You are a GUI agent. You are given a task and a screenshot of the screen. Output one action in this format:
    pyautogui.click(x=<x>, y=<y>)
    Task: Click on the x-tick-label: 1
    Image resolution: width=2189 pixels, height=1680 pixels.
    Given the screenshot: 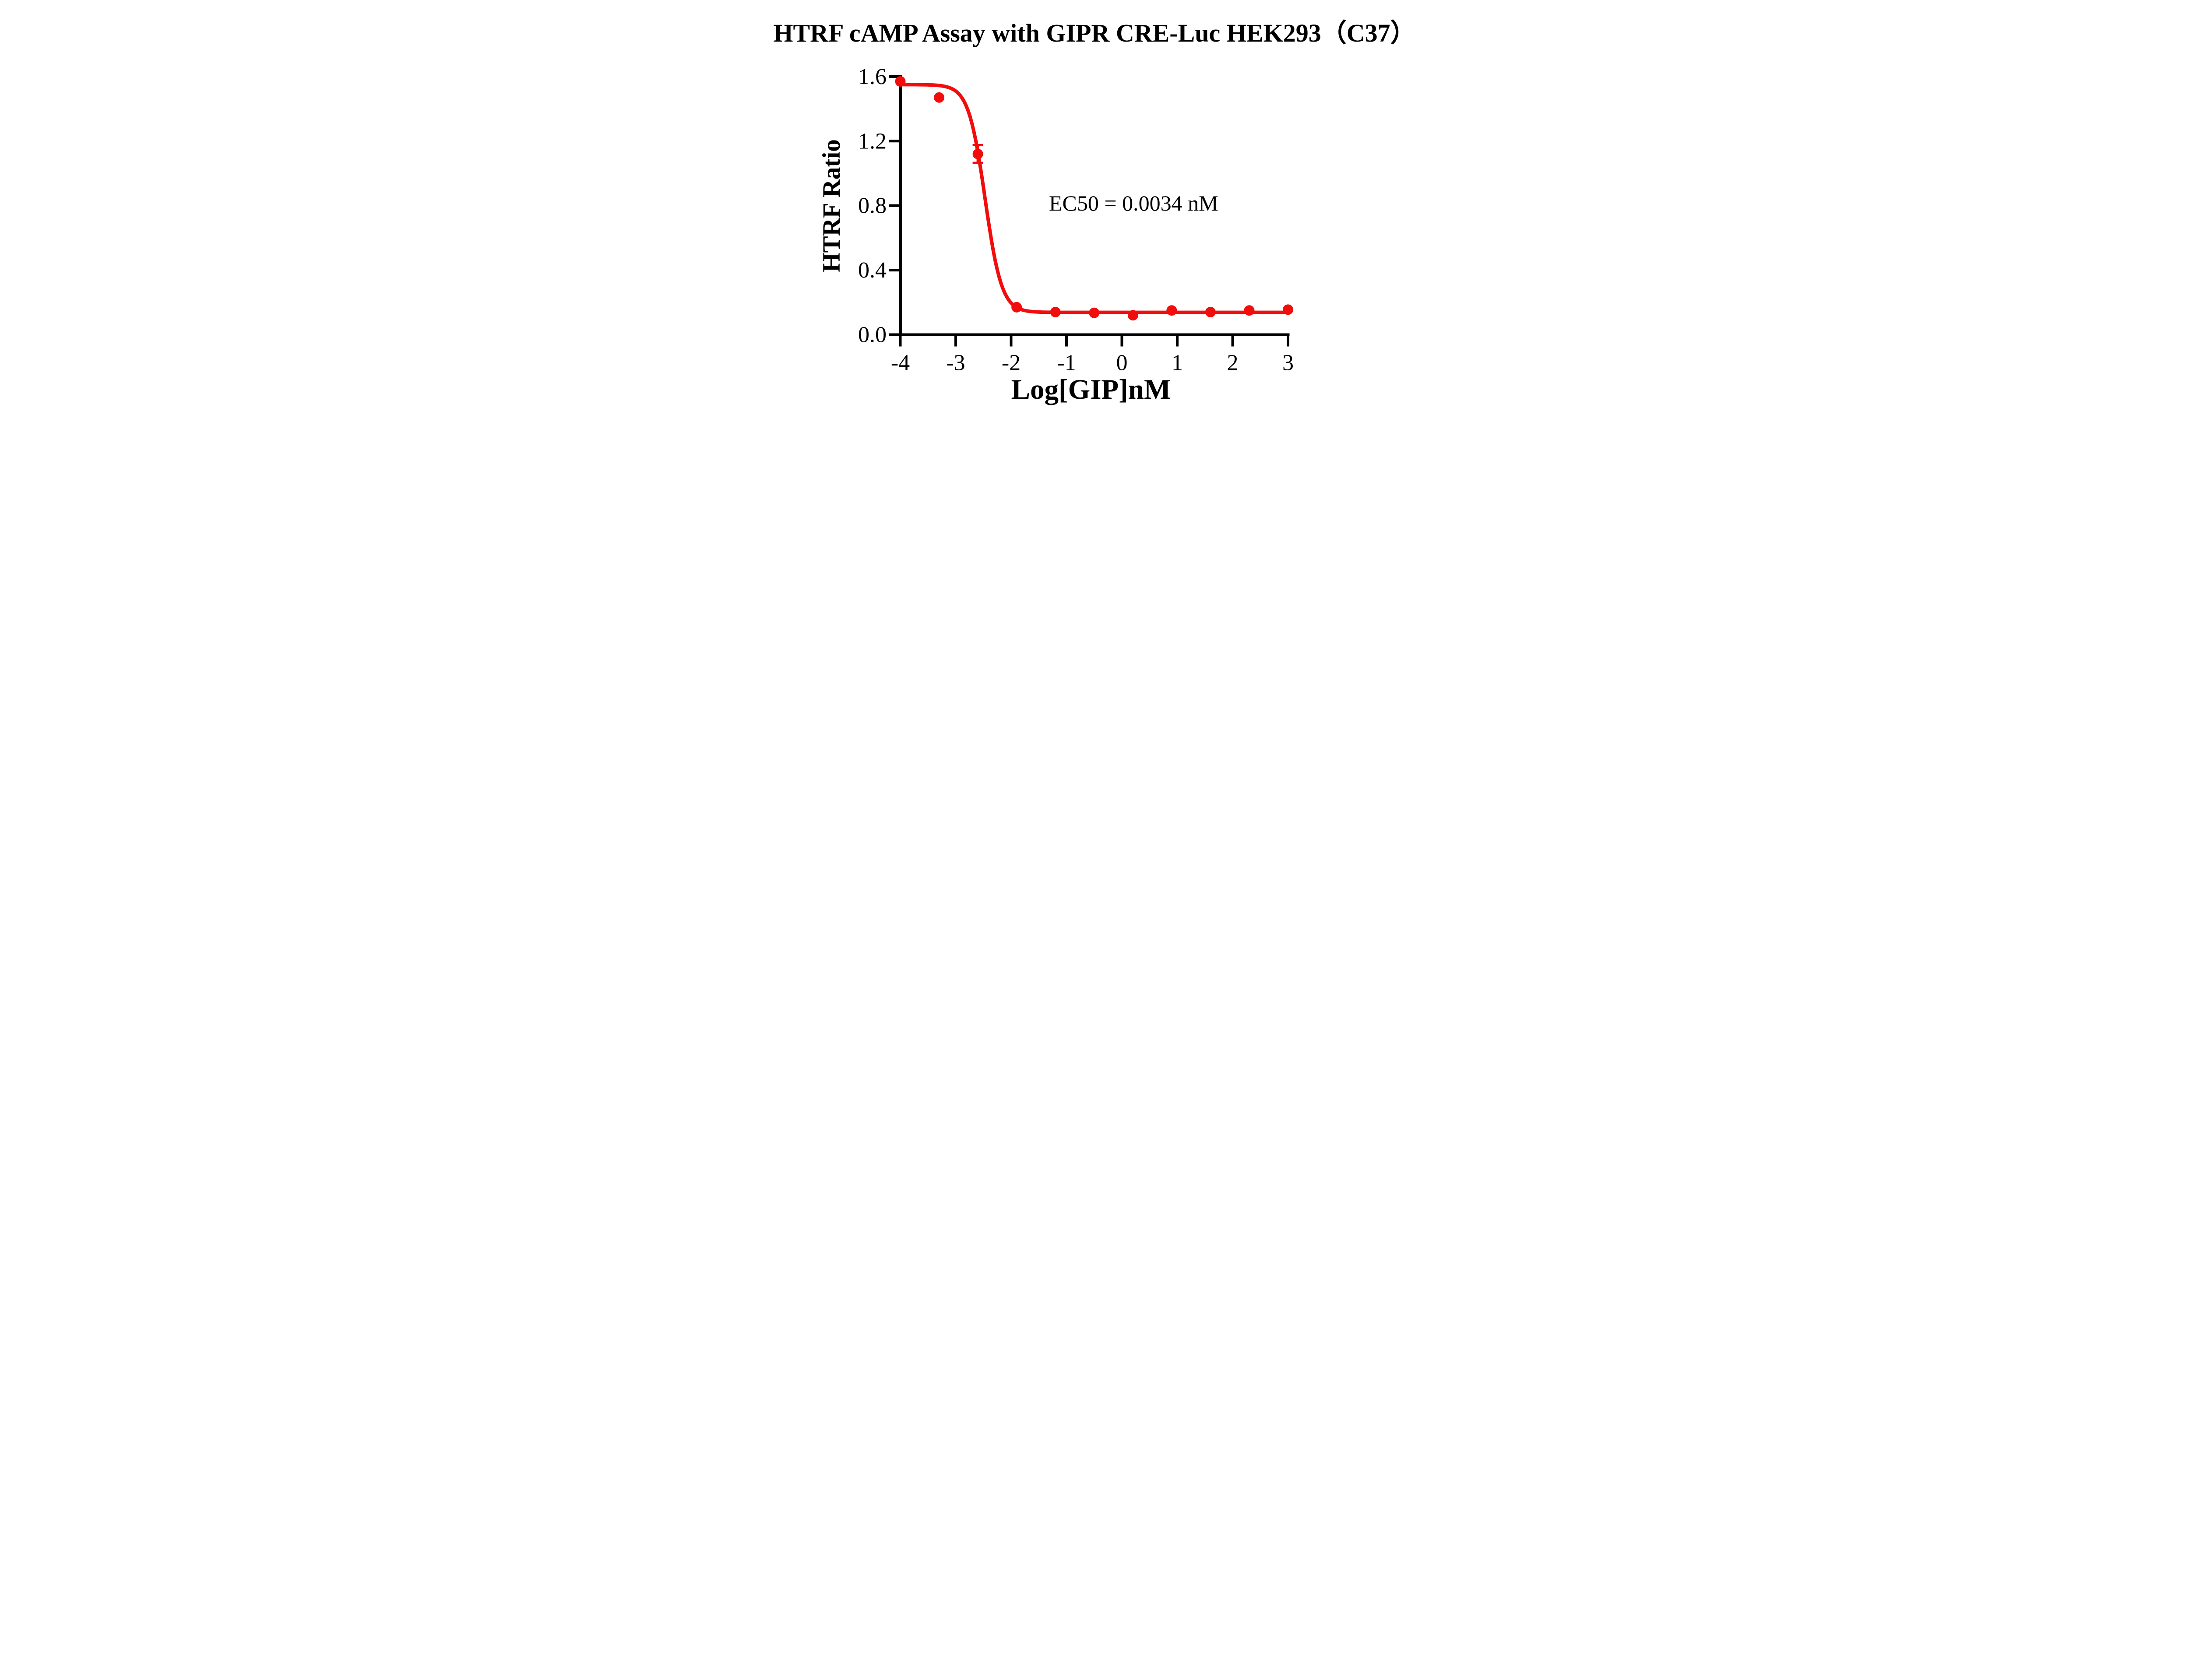 What is the action you would take?
    pyautogui.click(x=1178, y=363)
    